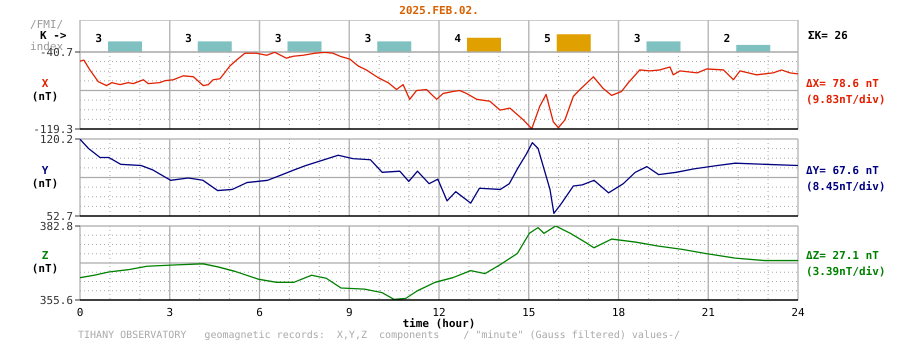 The width and height of the screenshot is (920, 340). Describe the element at coordinates (846, 186) in the screenshot. I see `text: (8.45nT/div)` at that location.